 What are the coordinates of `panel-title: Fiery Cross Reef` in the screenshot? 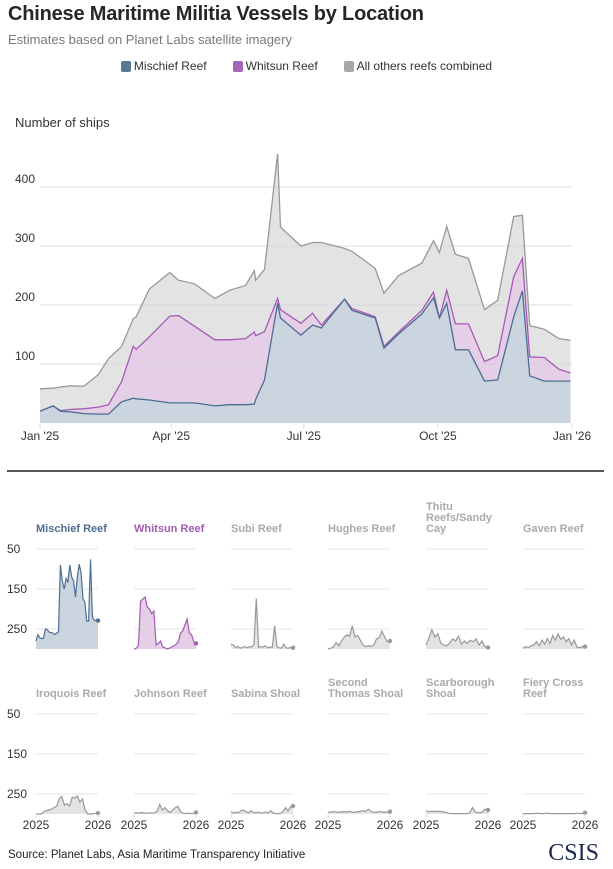 It's located at (553, 688).